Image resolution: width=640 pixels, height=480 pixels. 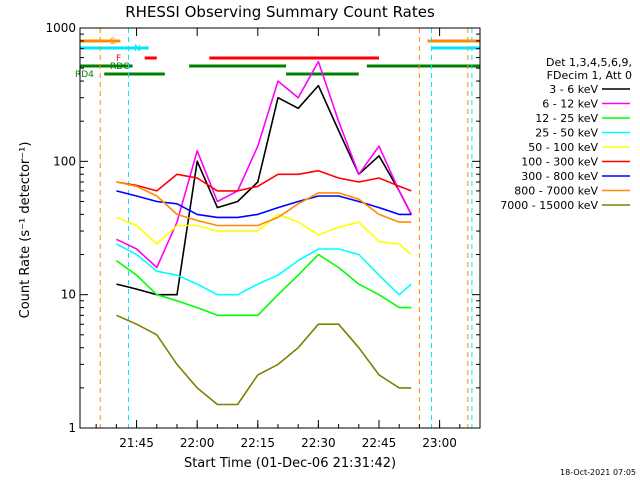 What do you see at coordinates (120, 67) in the screenshot?
I see `flag-label-rdo: RDO` at bounding box center [120, 67].